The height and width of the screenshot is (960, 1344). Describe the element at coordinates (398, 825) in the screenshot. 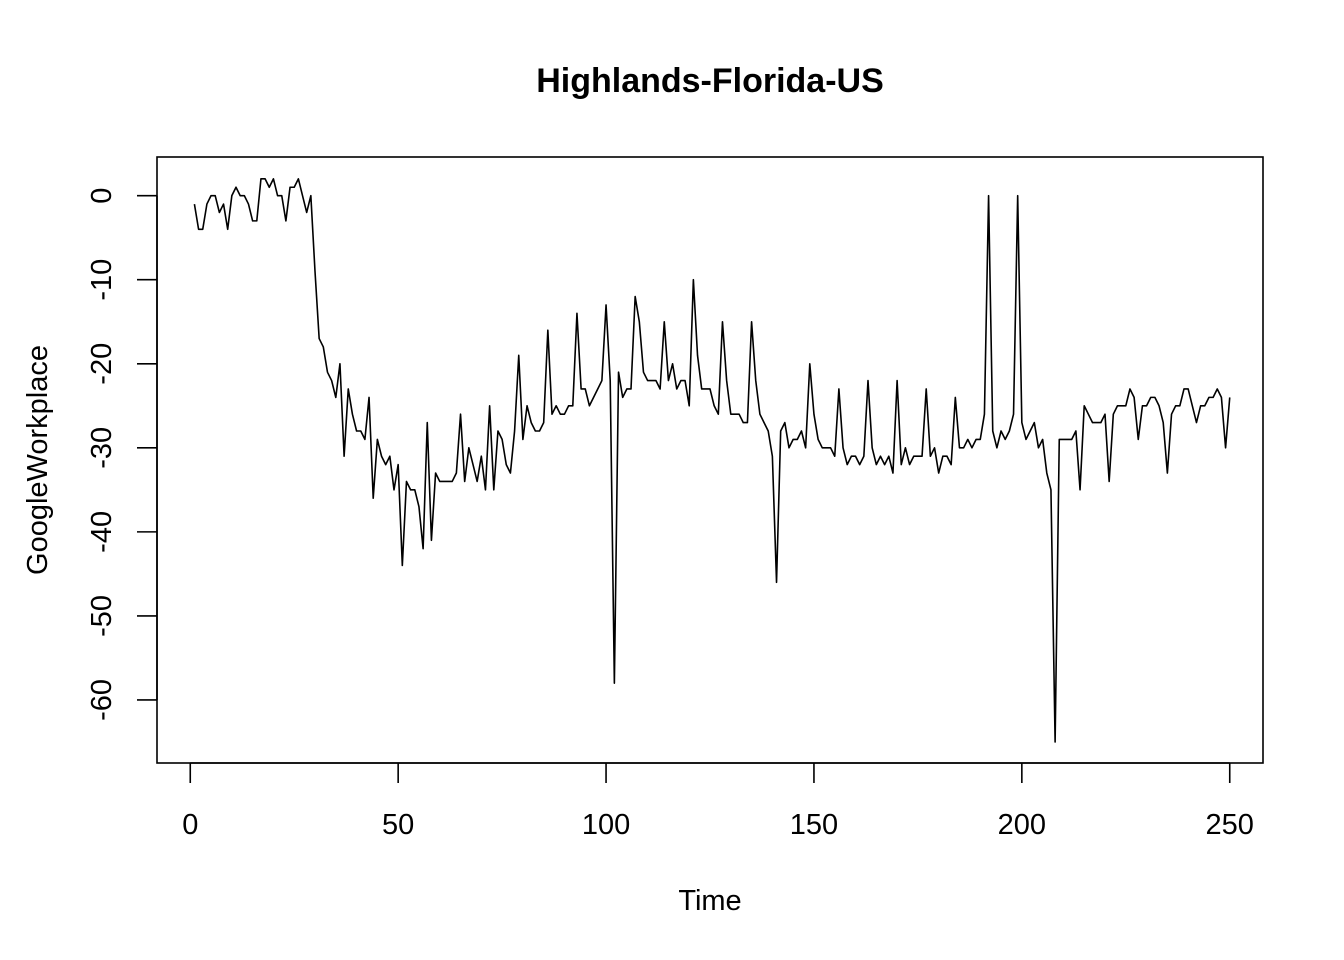

I see `x-tick-label: 50` at that location.